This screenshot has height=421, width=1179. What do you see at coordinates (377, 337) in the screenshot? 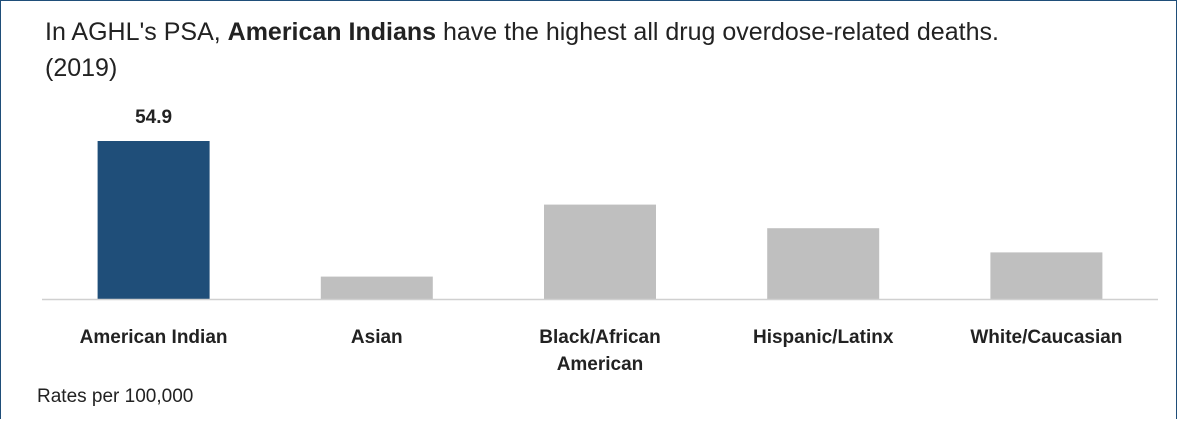
I see `x-tick-label-1: Asian` at bounding box center [377, 337].